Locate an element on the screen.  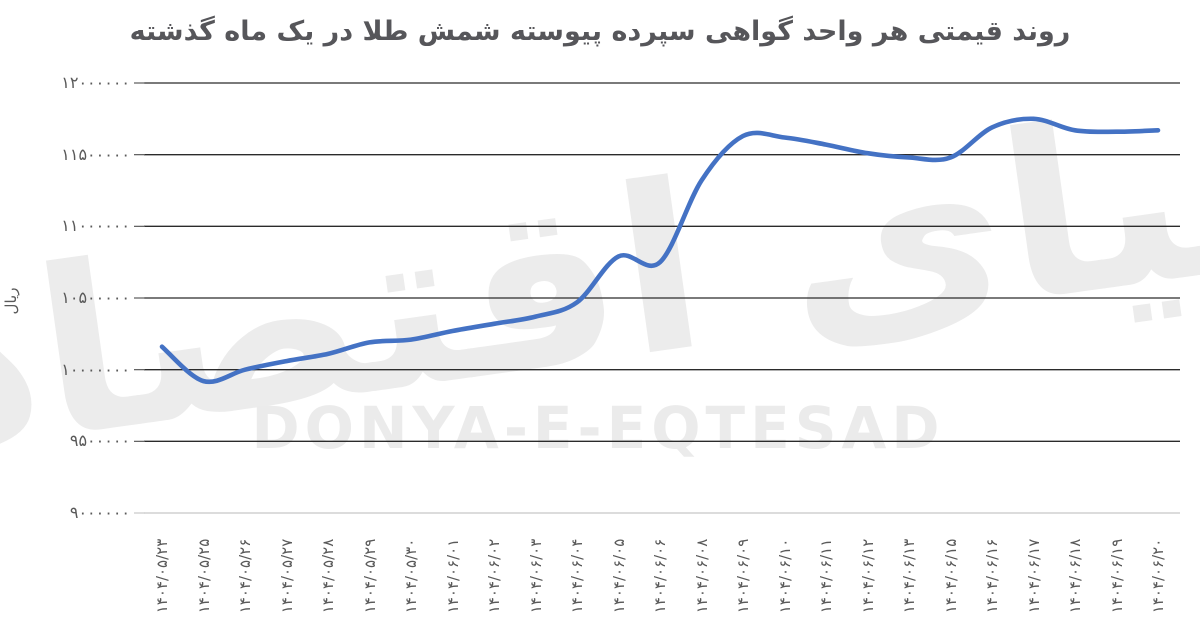
y-axis-tick-label: ۱۰۵۰۰۰۰۰ is located at coordinates (95, 297).